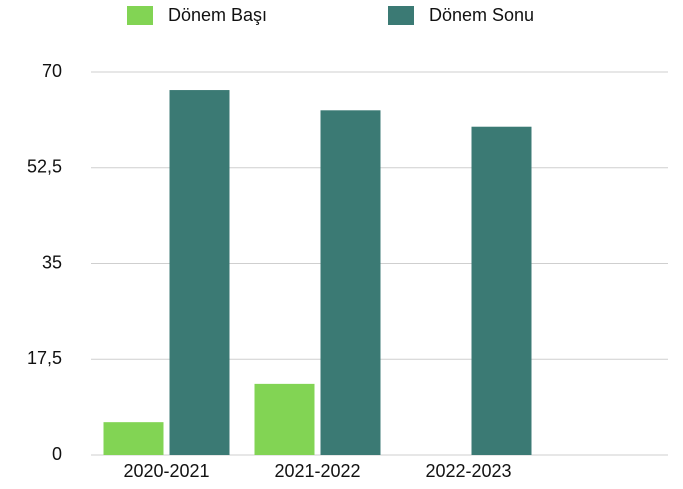  What do you see at coordinates (217, 15) in the screenshot?
I see `legend-label: Dönem Başı` at bounding box center [217, 15].